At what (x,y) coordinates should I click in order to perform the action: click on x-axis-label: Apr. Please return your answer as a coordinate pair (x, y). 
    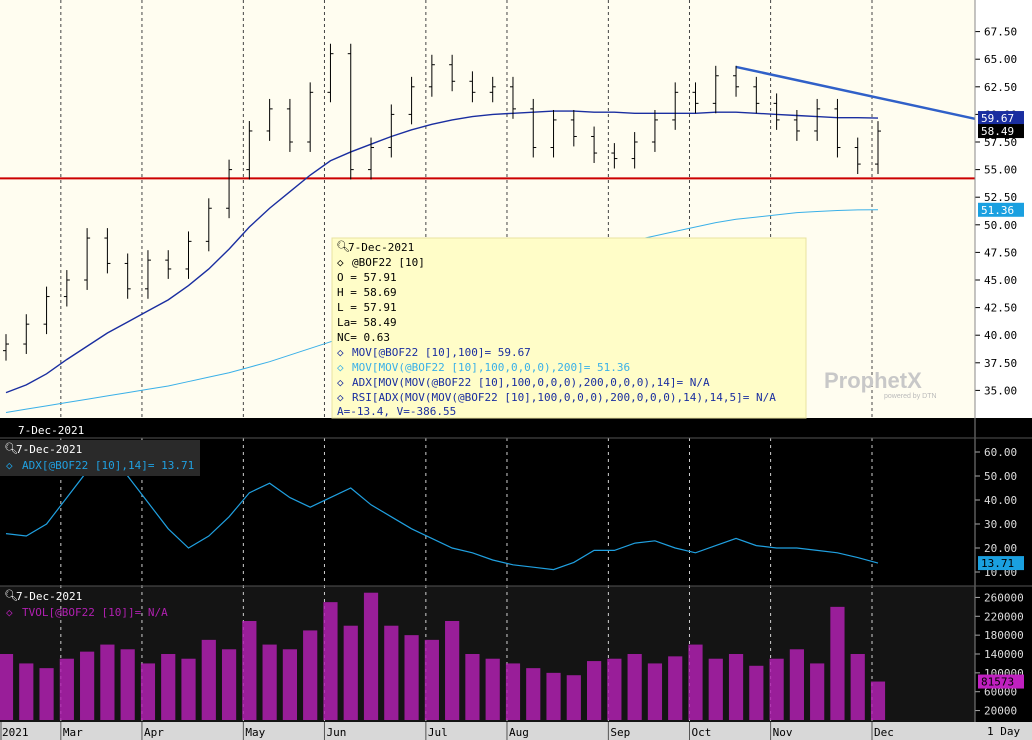
    Looking at the image, I should click on (154, 732).